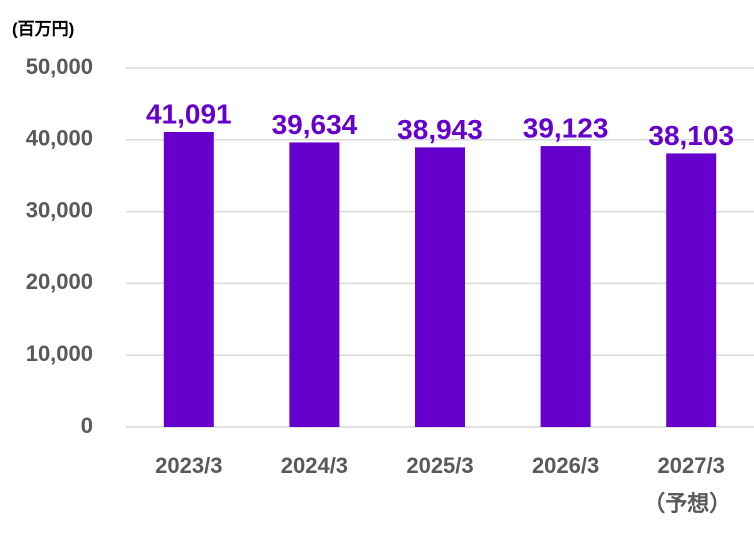 The width and height of the screenshot is (754, 533). What do you see at coordinates (59, 138) in the screenshot?
I see `y-tick-label: 40,000` at bounding box center [59, 138].